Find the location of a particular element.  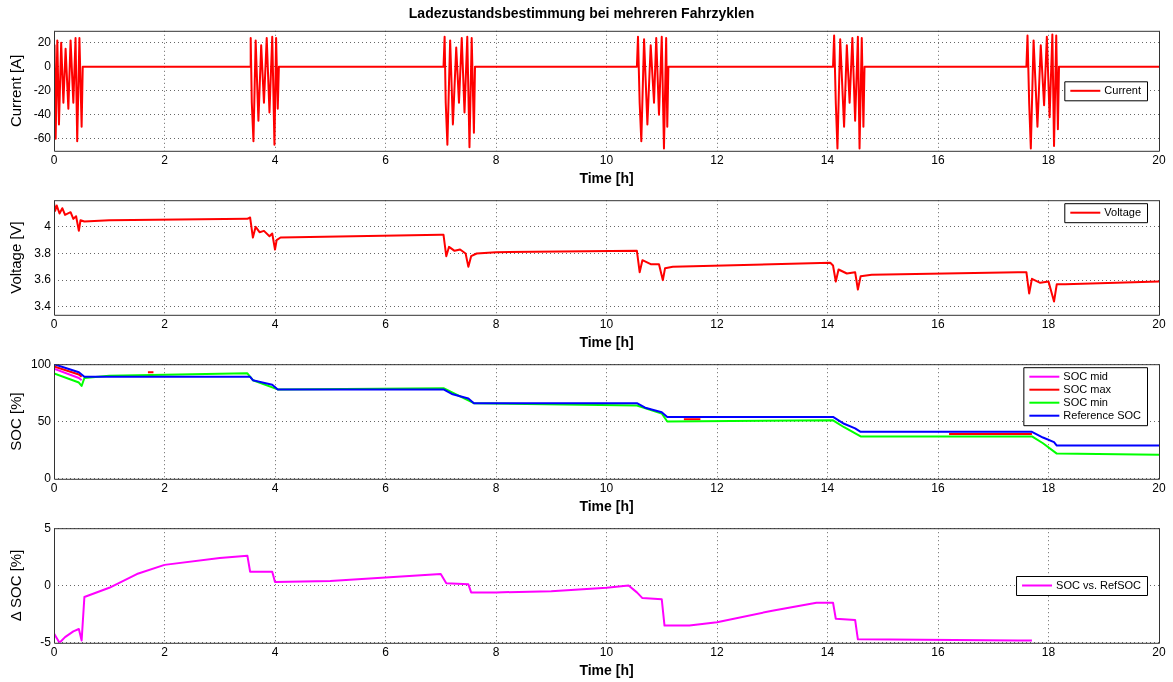

y-tick-label: -5 is located at coordinates (46, 642).